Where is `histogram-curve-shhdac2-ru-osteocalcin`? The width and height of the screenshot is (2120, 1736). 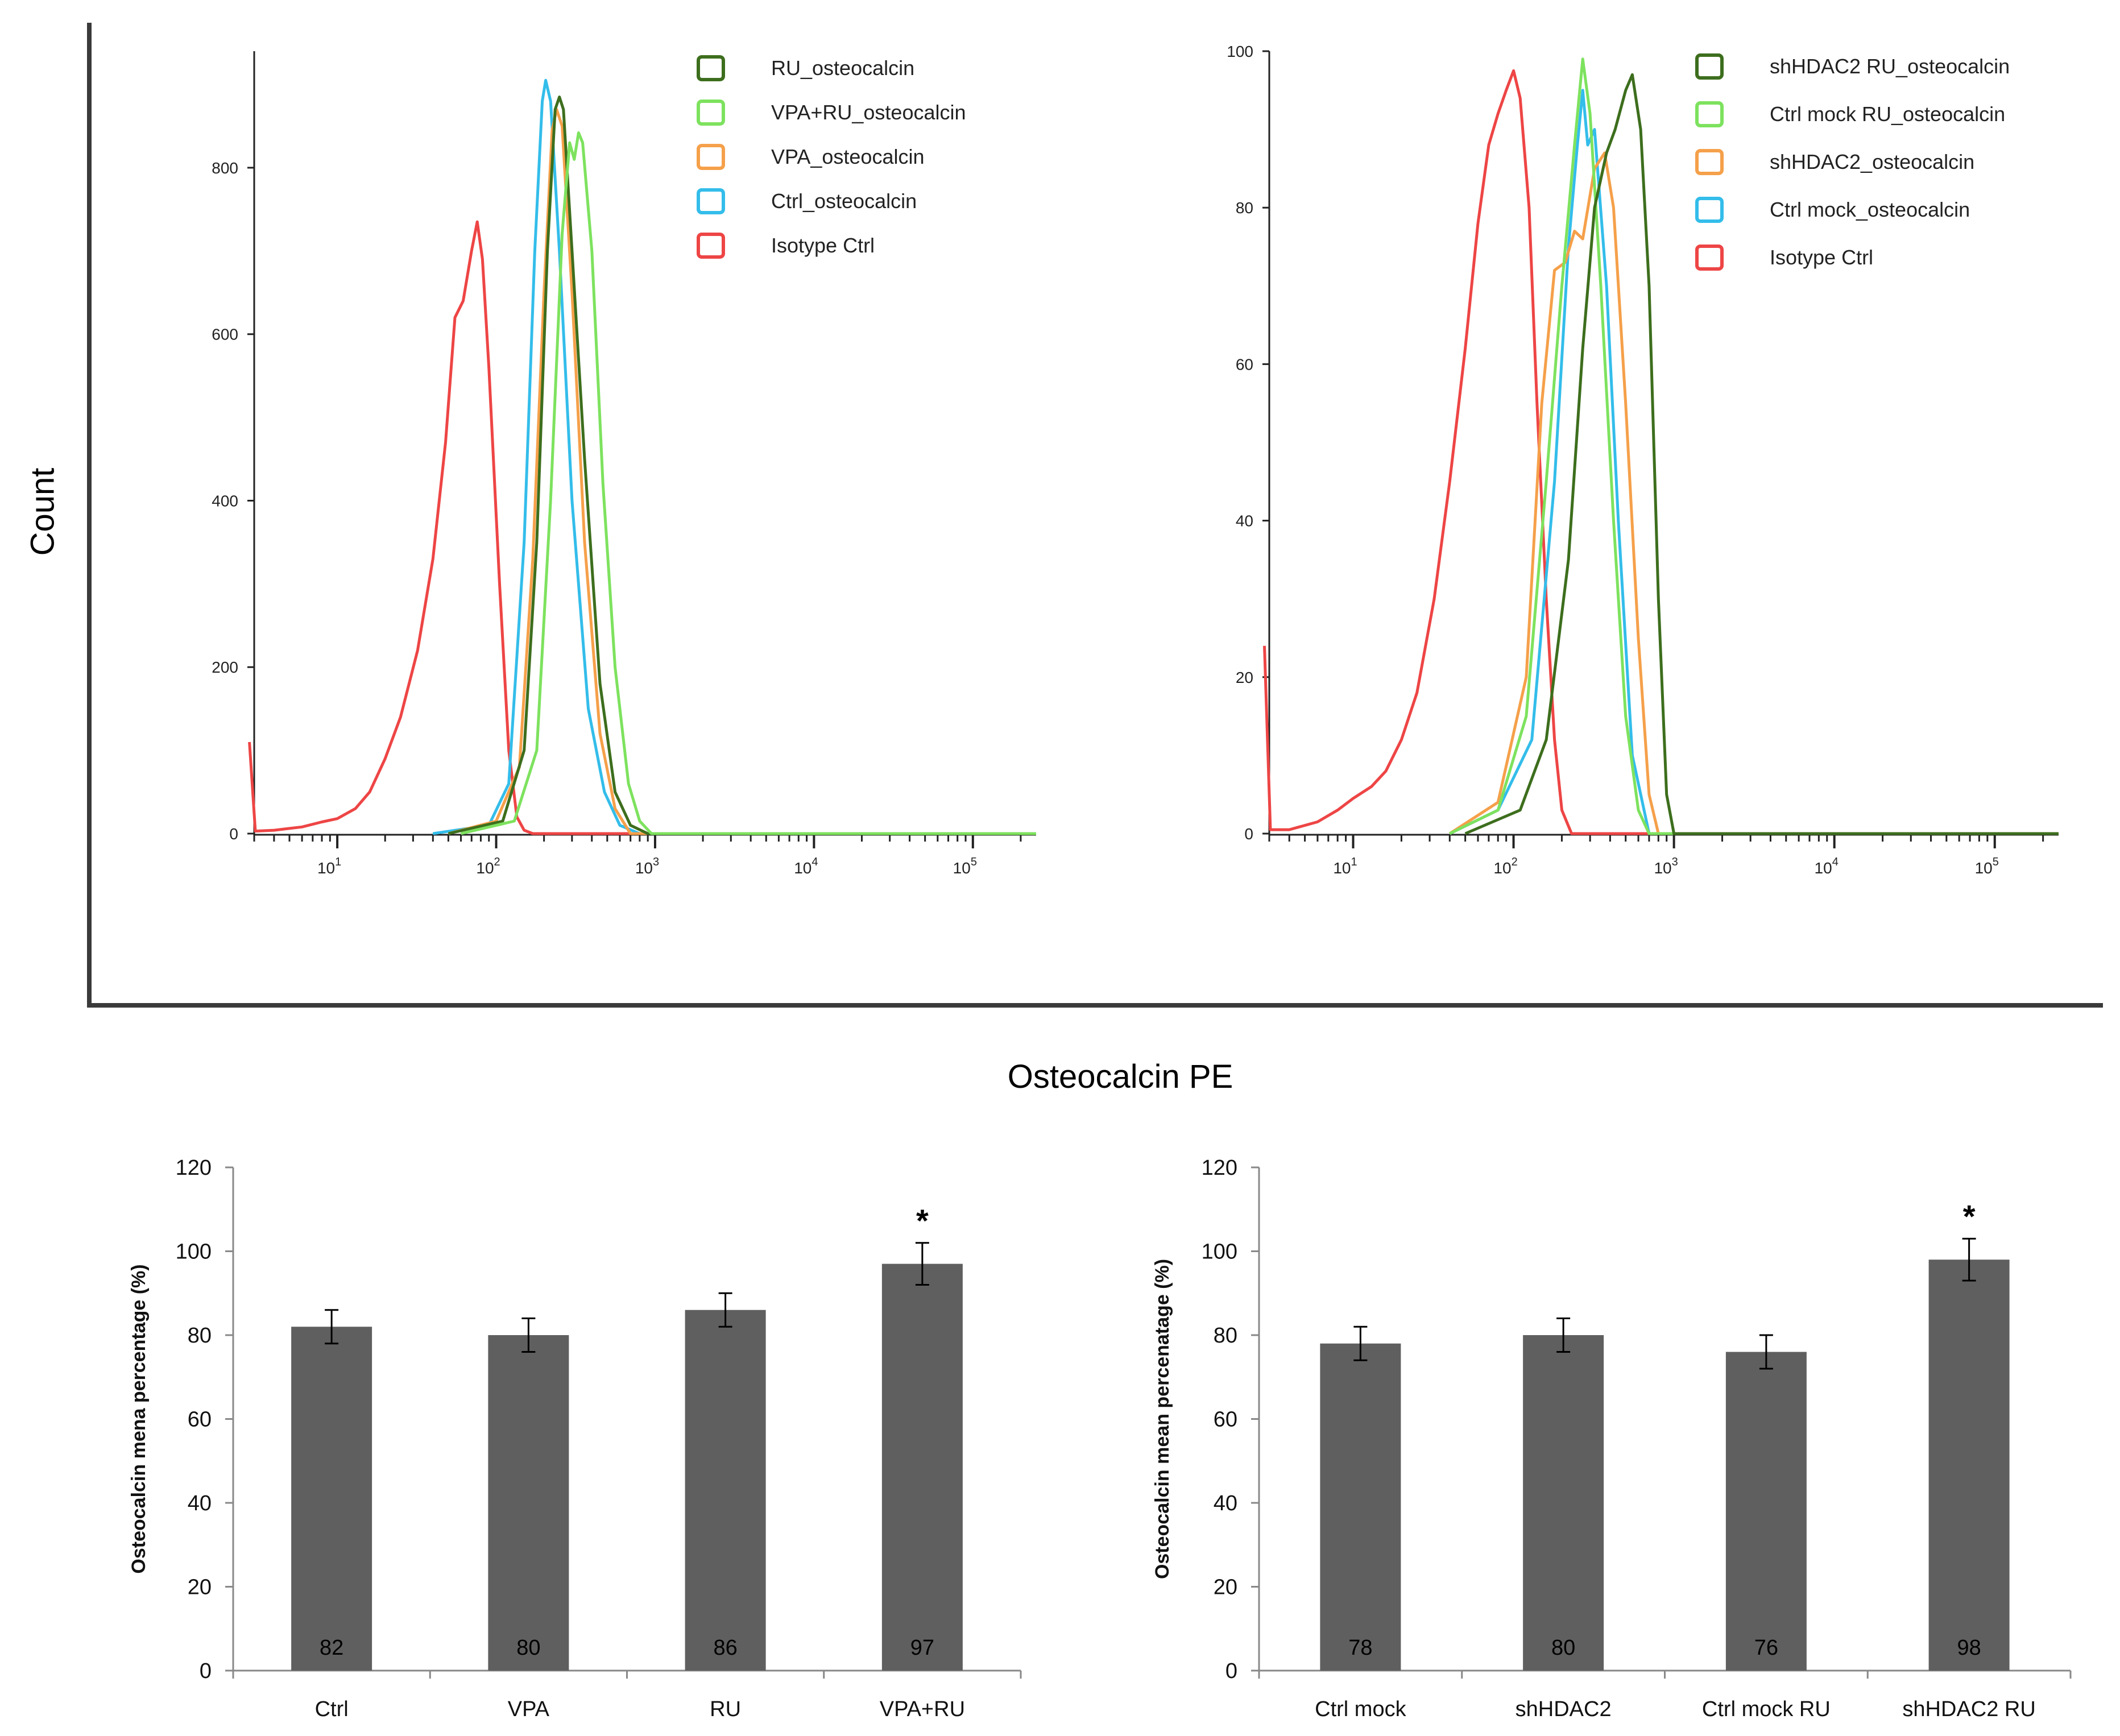
histogram-curve-shhdac2-ru-osteocalcin is located at coordinates (1762, 454).